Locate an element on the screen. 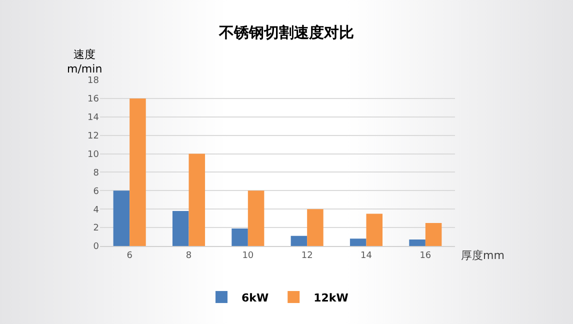 This screenshot has height=324, width=573. y-tick-label: 10 is located at coordinates (94, 155).